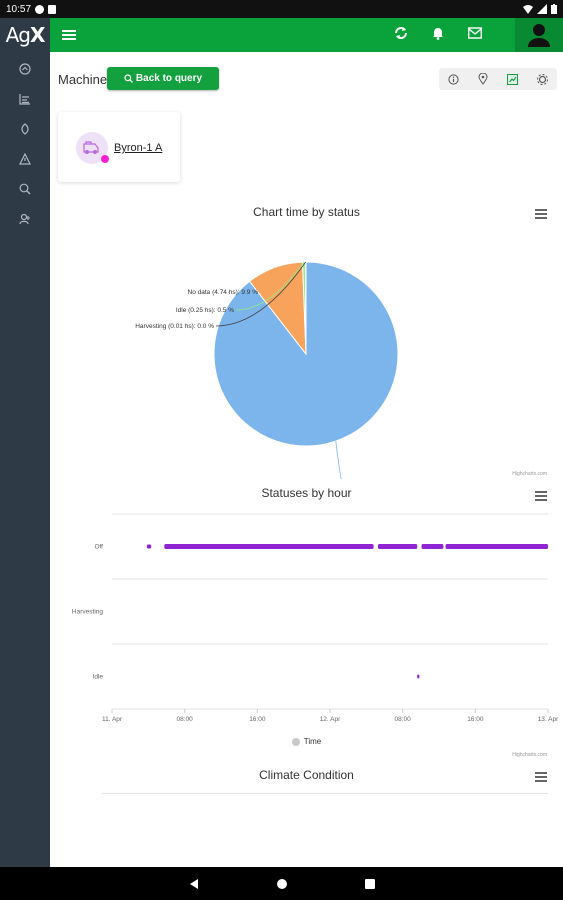 This screenshot has height=900, width=563. What do you see at coordinates (541, 214) in the screenshot?
I see `pie-chart-menu-icon` at bounding box center [541, 214].